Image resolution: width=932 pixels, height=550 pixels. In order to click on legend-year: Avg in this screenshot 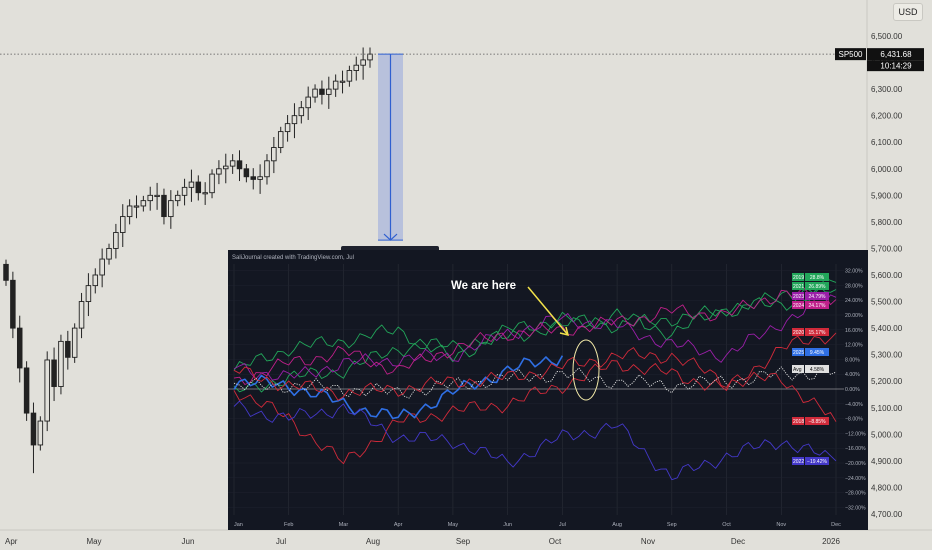, I will do `click(797, 370)`.